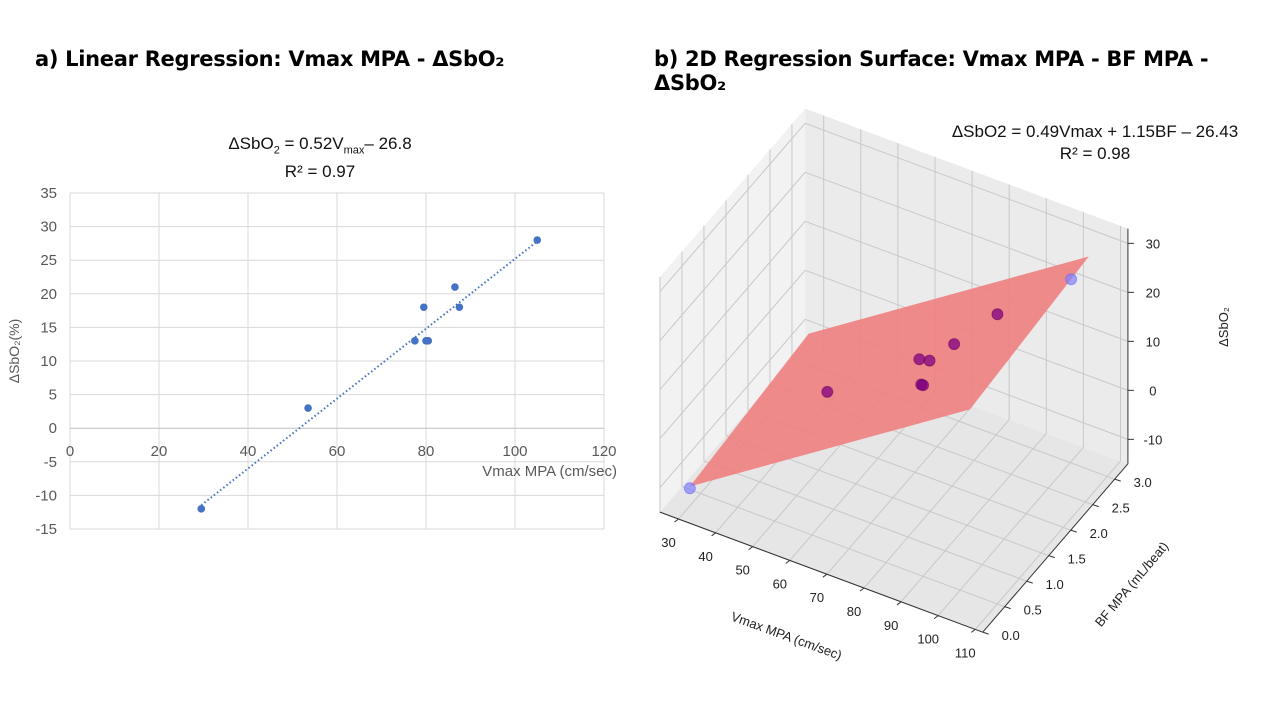  I want to click on eq-mid: = 0.52V, so click(311, 143).